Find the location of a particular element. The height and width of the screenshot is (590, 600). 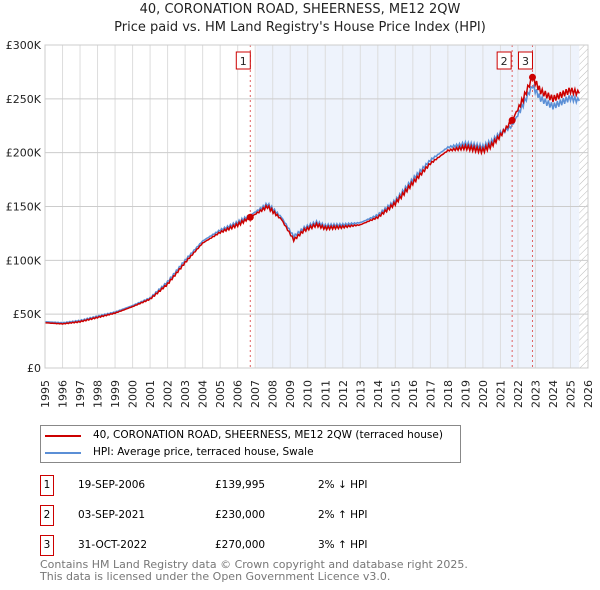

sale-date: 19-SEP-2006 is located at coordinates (112, 485).